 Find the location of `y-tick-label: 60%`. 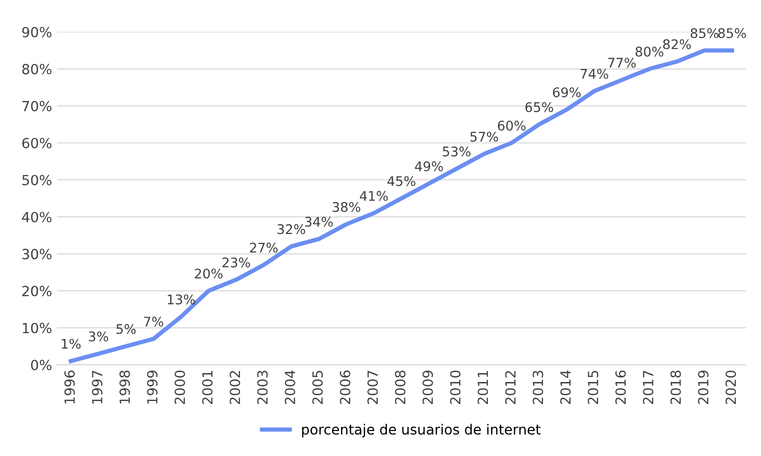

y-tick-label: 60% is located at coordinates (37, 143).